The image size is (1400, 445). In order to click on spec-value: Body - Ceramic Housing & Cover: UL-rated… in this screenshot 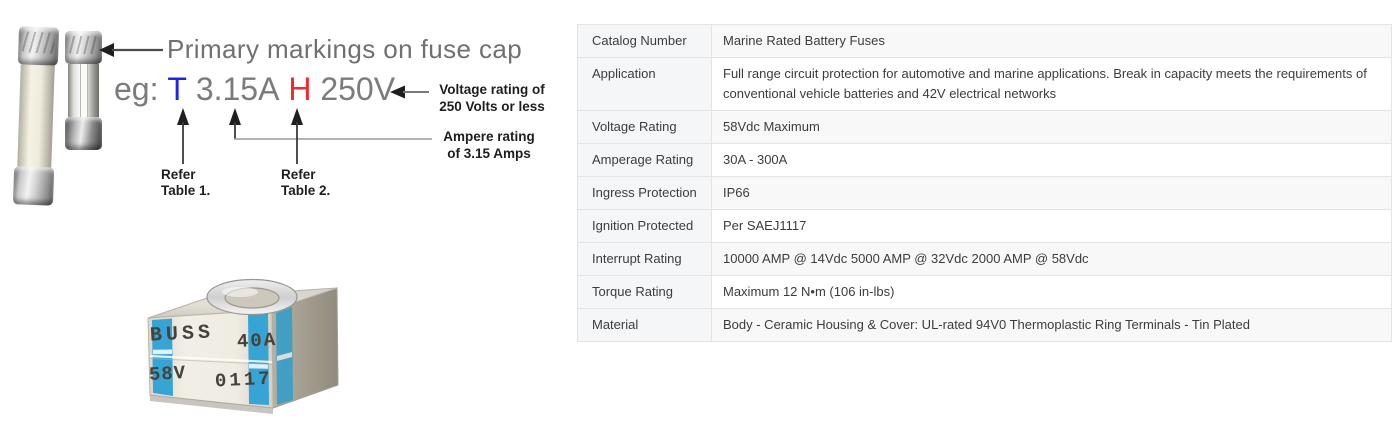, I will do `click(1051, 325)`.